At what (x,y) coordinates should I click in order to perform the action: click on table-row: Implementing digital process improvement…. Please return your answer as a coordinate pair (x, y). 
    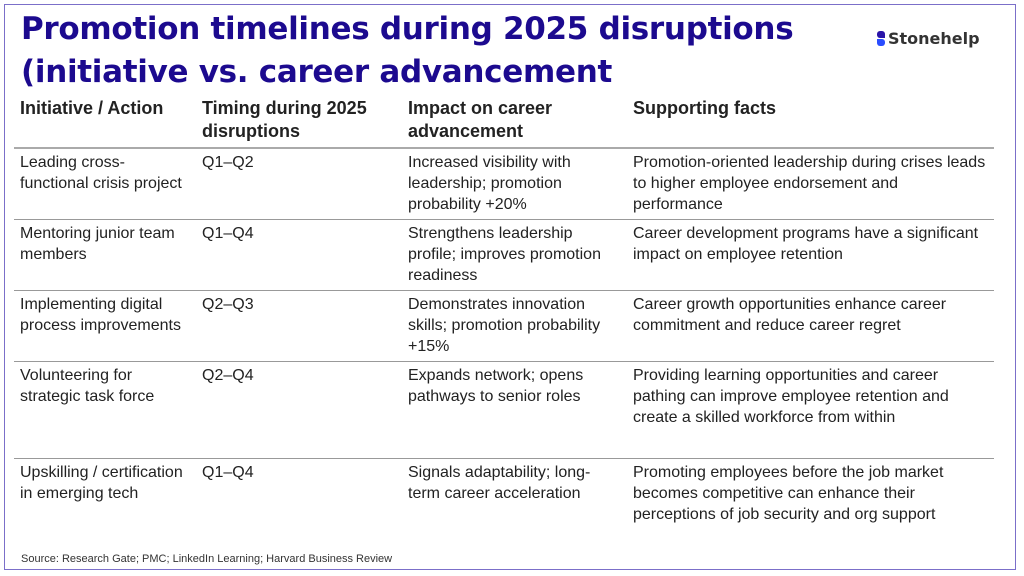
    Looking at the image, I should click on (504, 326).